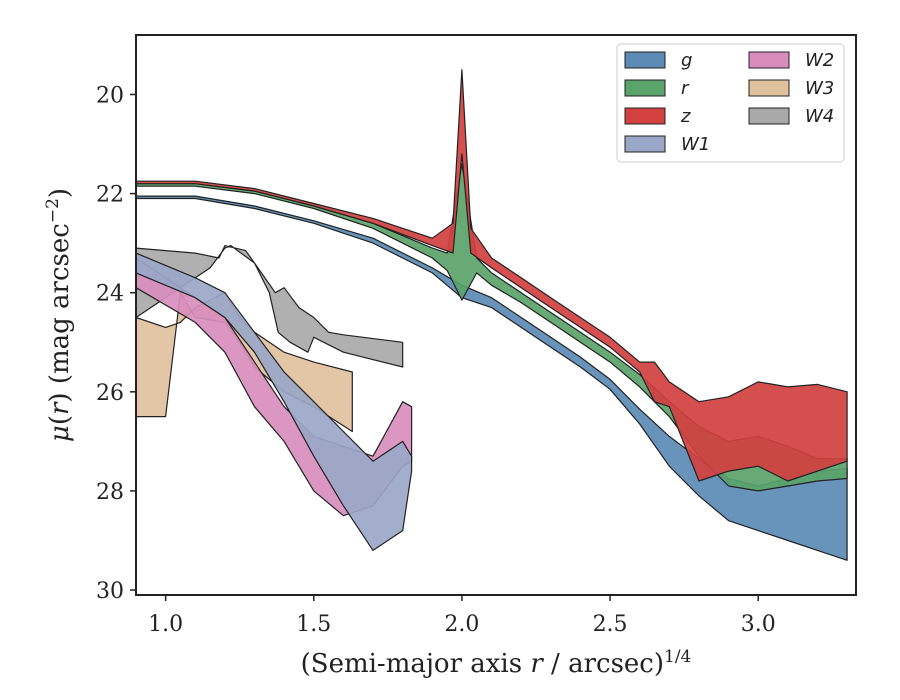  What do you see at coordinates (758, 624) in the screenshot?
I see `x-tick-label: 3.0` at bounding box center [758, 624].